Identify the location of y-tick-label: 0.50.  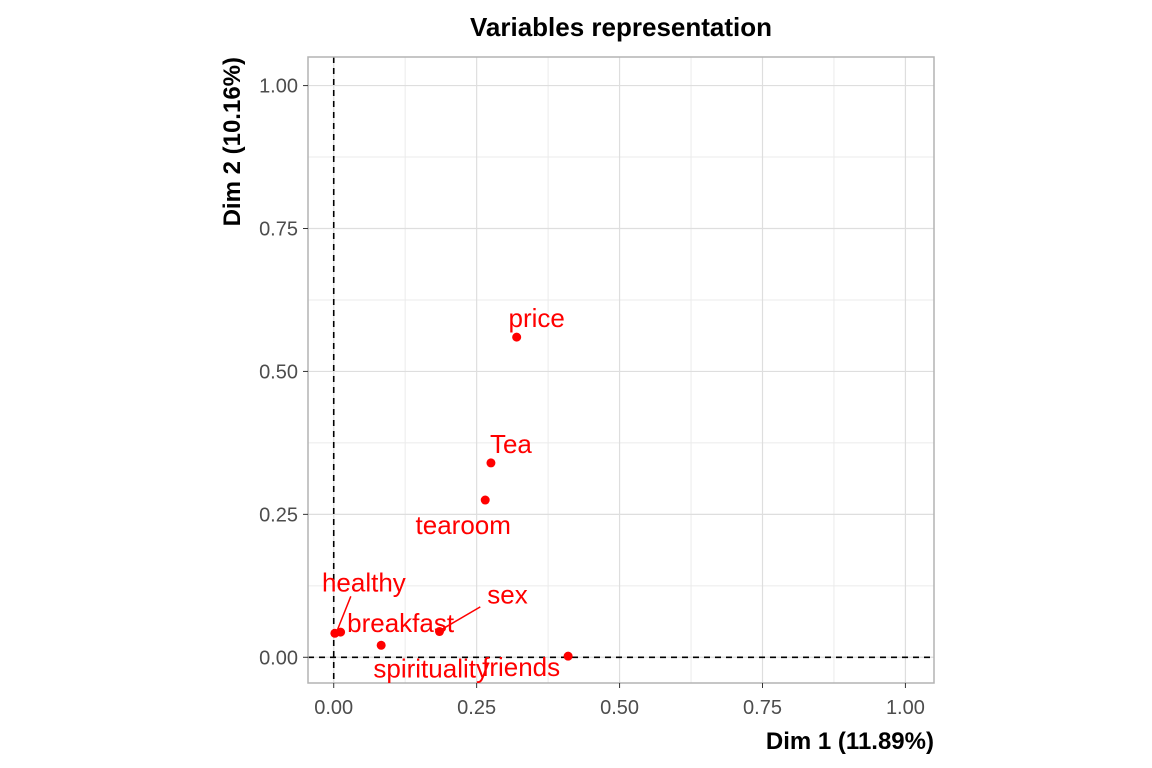
(278, 372).